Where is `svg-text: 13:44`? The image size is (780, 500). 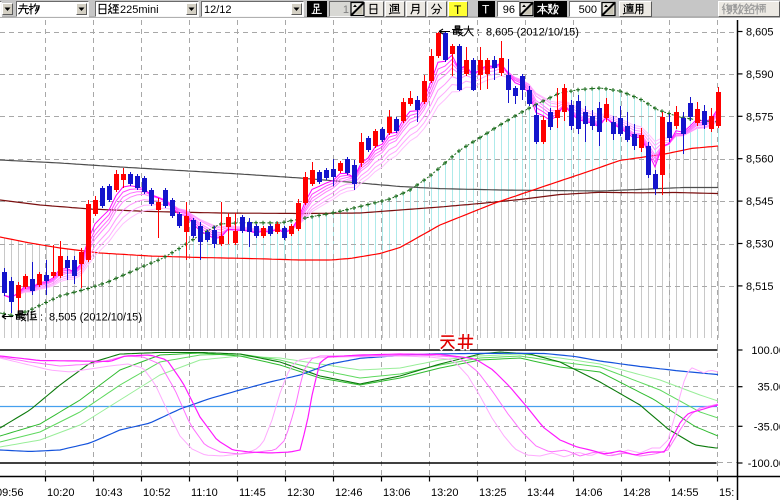 svg-text: 13:44 is located at coordinates (541, 493).